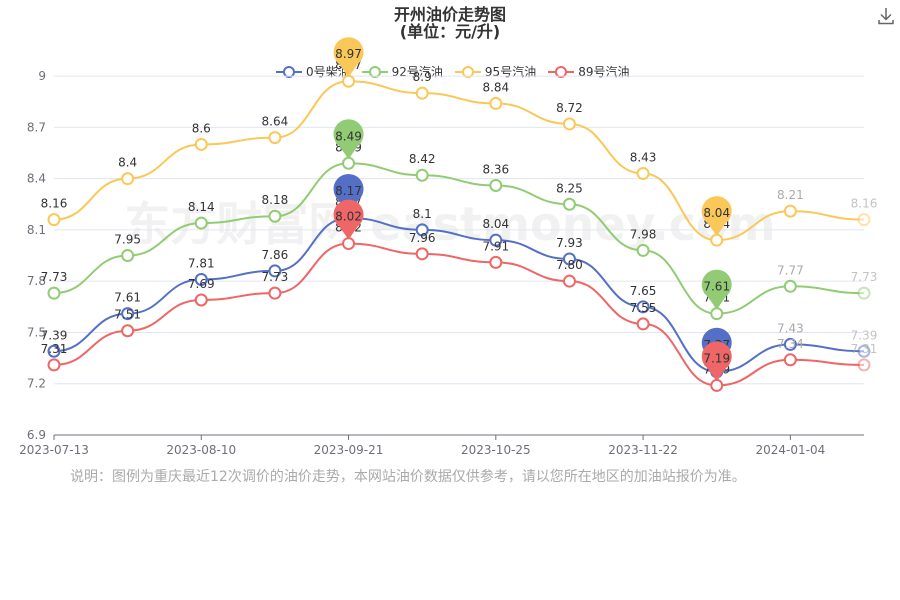  What do you see at coordinates (790, 328) in the screenshot?
I see `data-label: 7.43` at bounding box center [790, 328].